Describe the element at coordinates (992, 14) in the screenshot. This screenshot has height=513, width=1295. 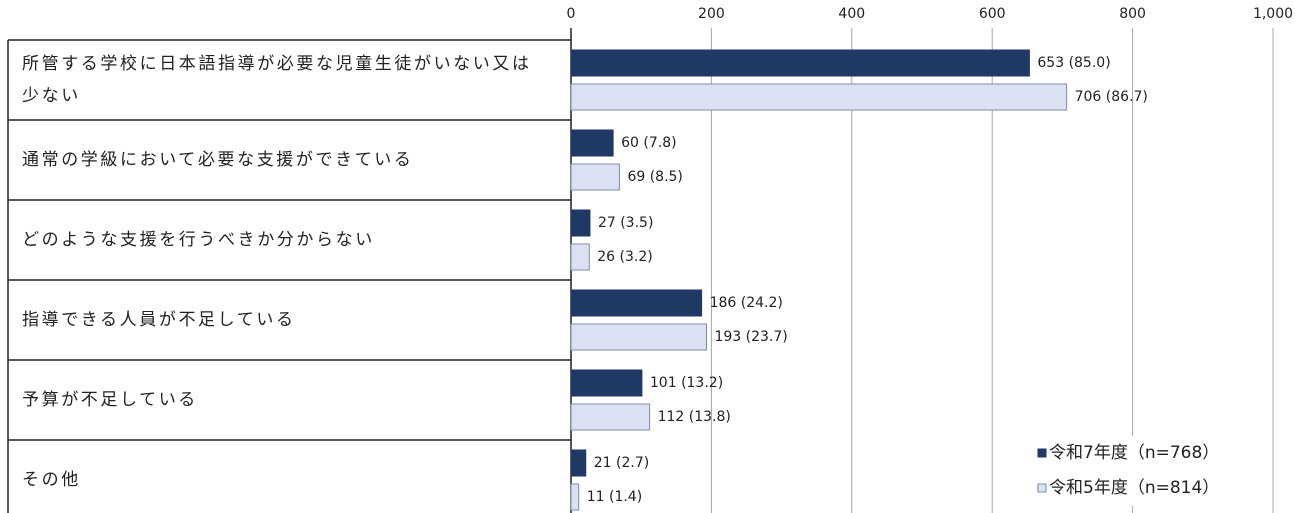
I see `x-tick-label: 600` at that location.